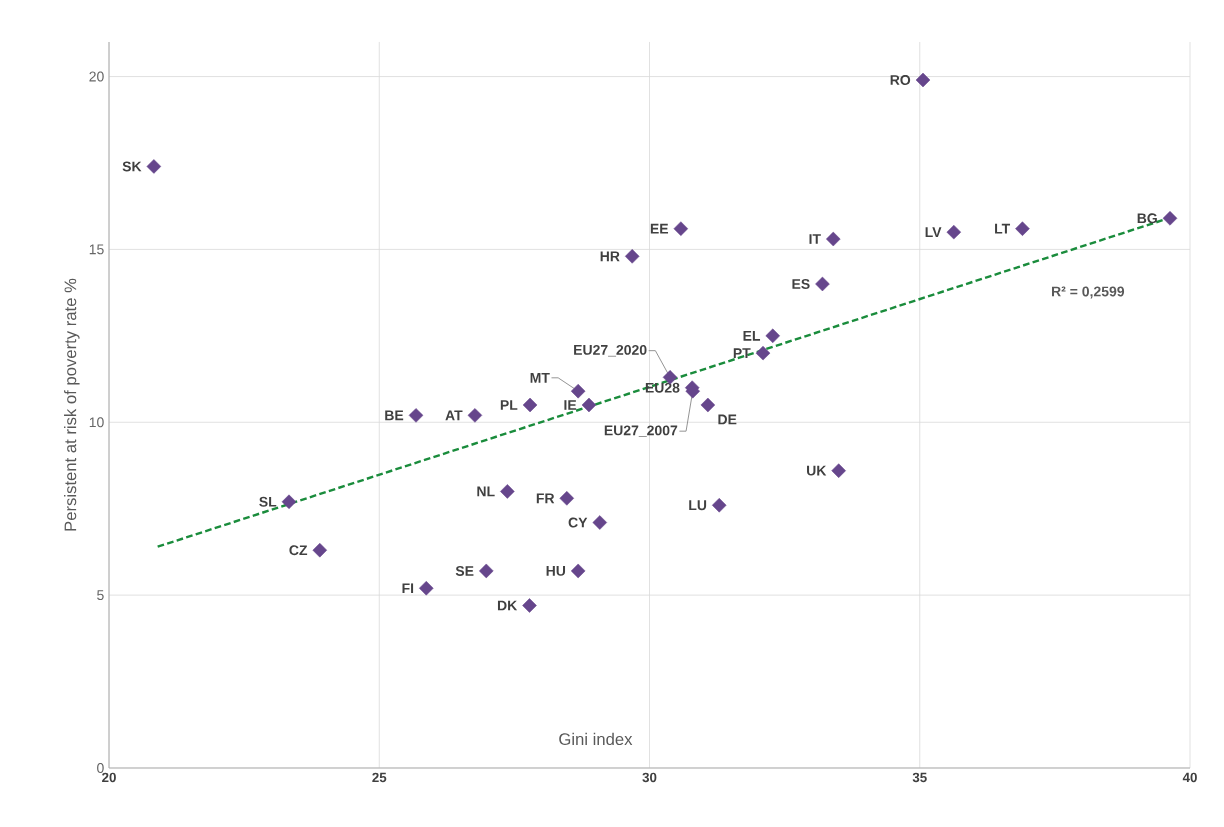  I want to click on y-tick-label: 0, so click(100, 768).